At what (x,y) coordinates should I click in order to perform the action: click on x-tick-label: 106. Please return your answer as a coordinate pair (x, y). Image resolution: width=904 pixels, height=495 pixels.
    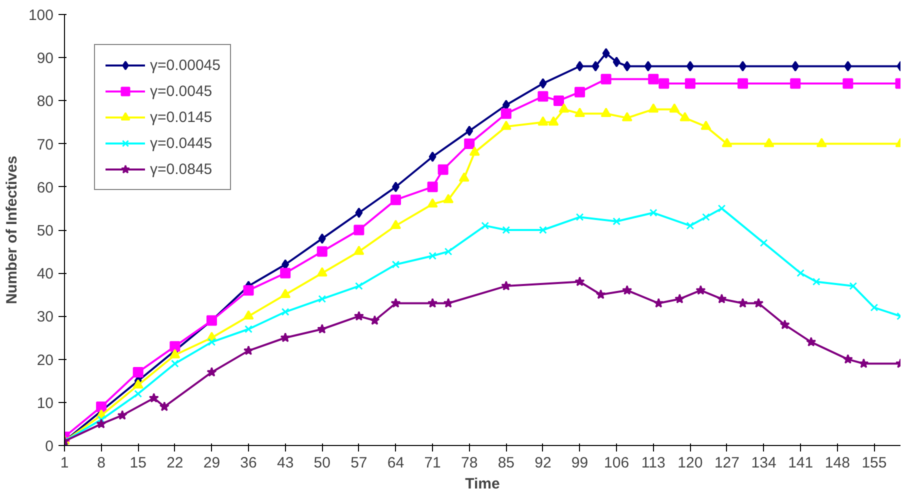
    Looking at the image, I should click on (617, 463).